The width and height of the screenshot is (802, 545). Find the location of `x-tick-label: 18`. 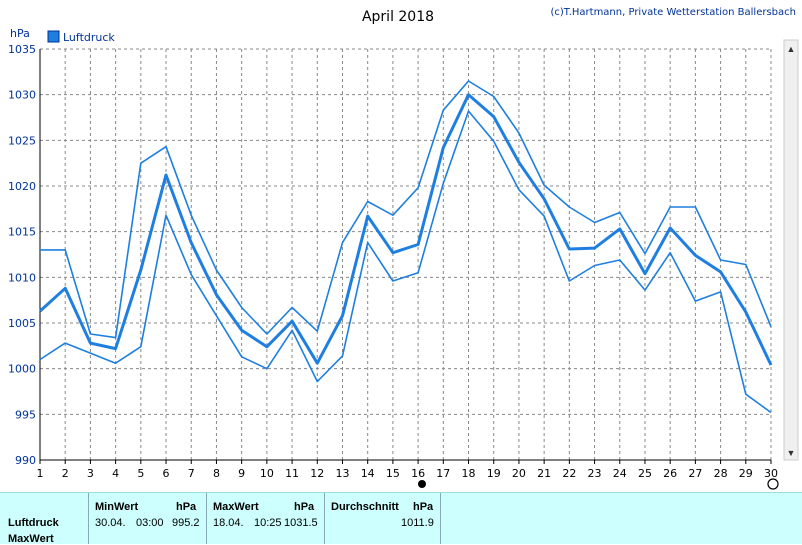

x-tick-label: 18 is located at coordinates (469, 473).